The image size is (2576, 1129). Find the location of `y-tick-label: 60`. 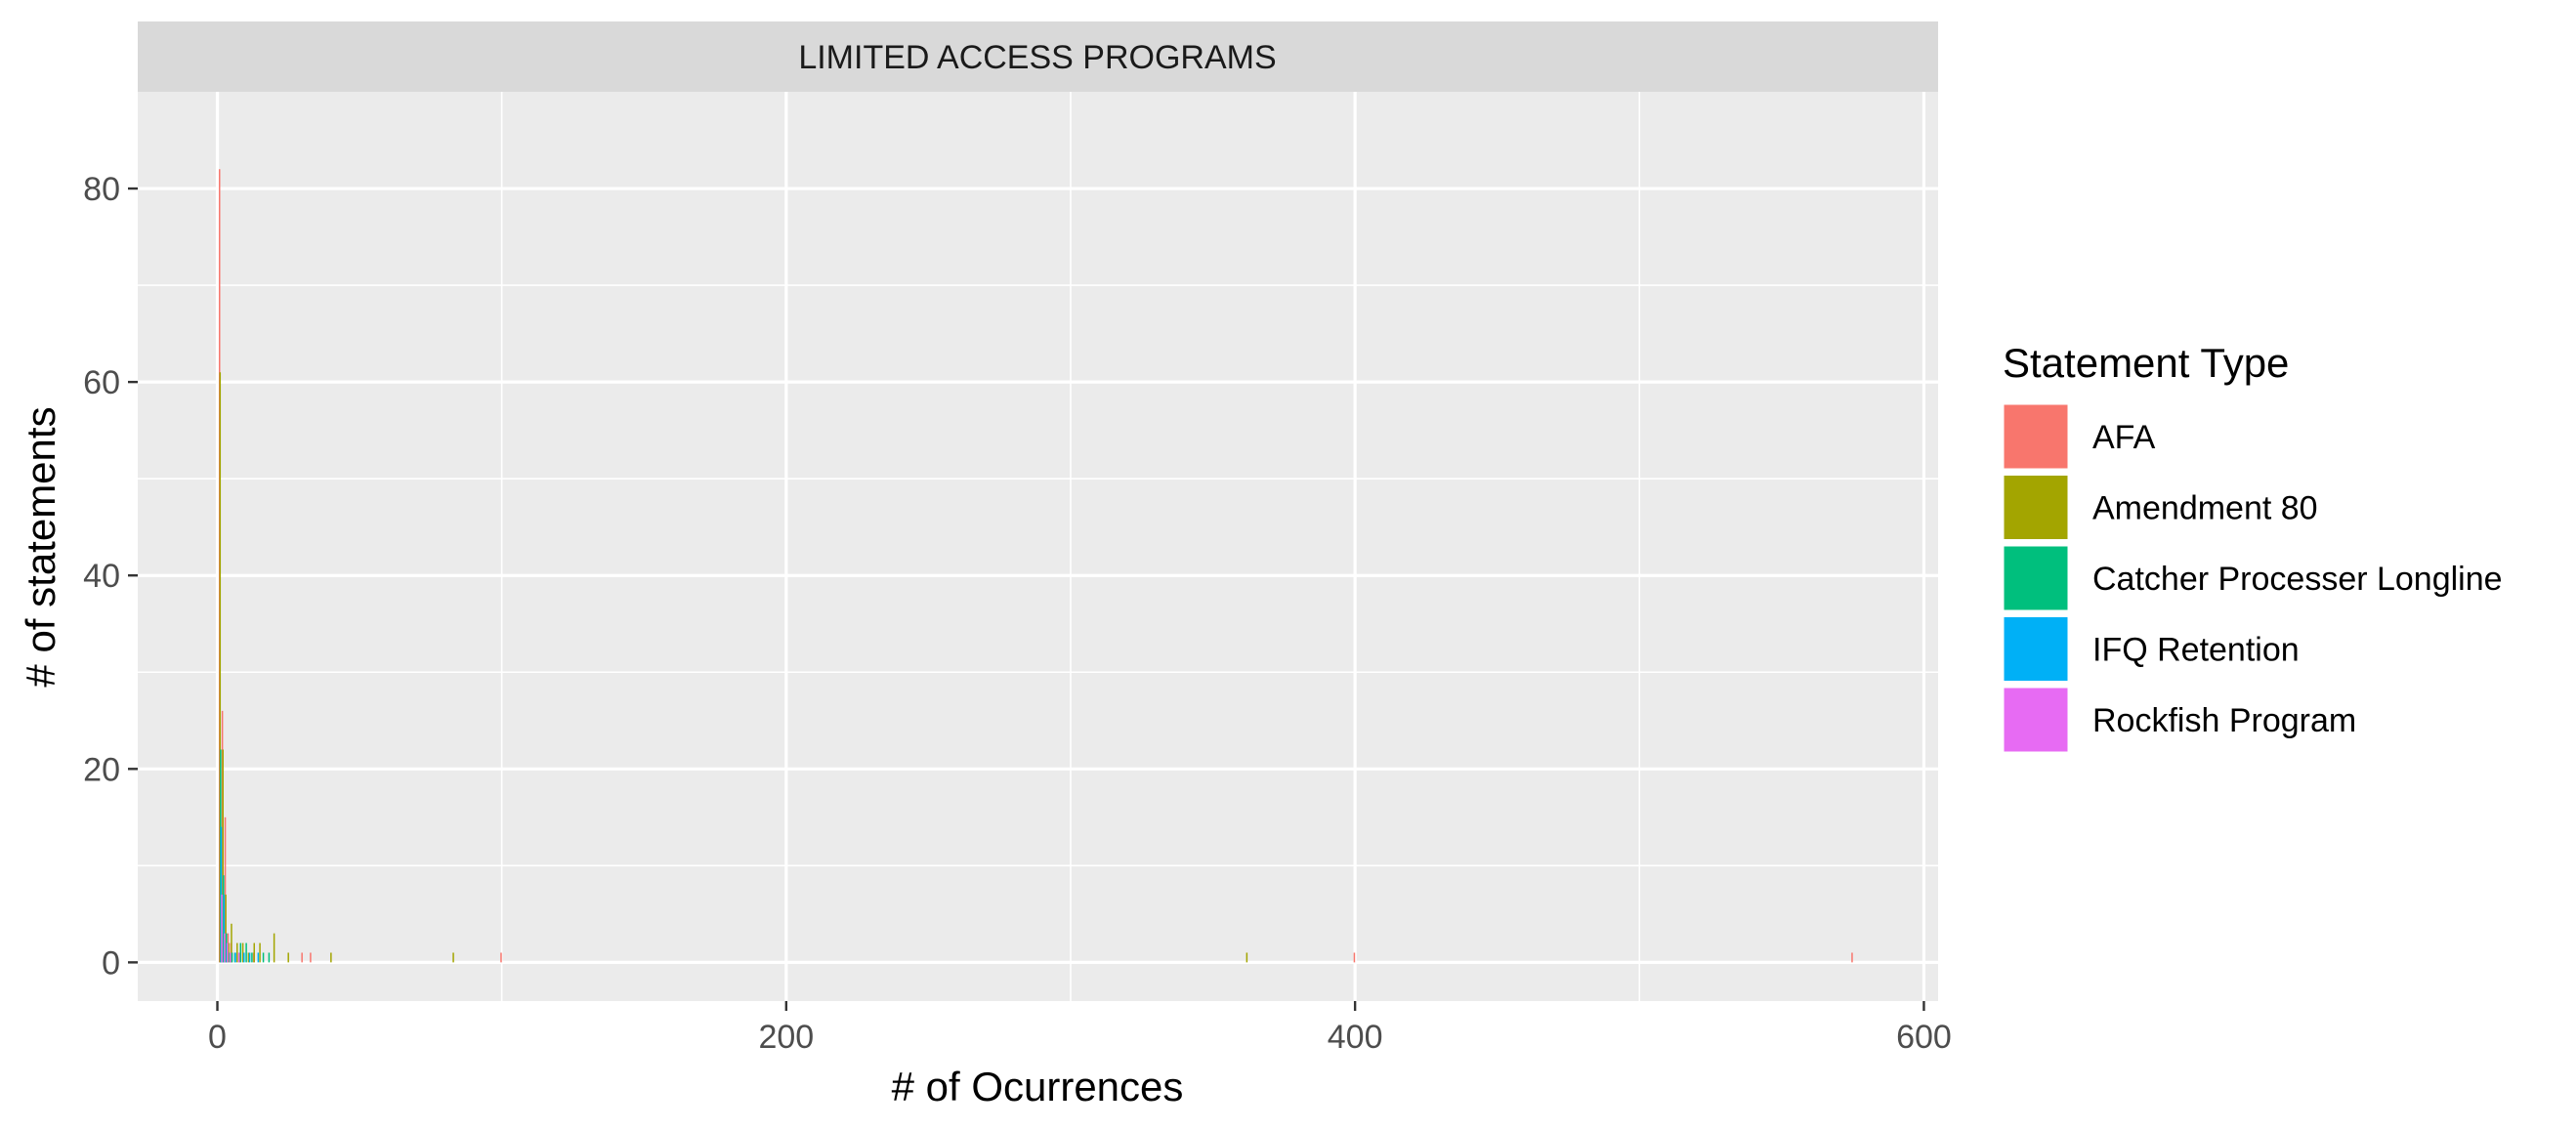

y-tick-label: 60 is located at coordinates (101, 383).